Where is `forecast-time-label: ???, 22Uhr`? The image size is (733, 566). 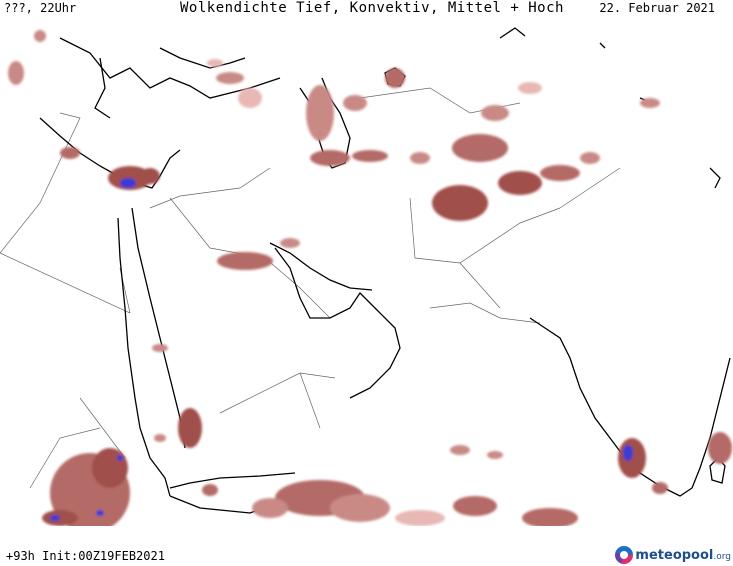 forecast-time-label: ???, 22Uhr is located at coordinates (40, 8).